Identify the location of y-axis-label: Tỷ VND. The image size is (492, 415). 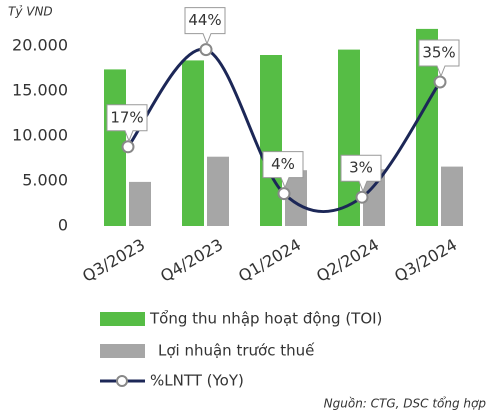
(30, 12).